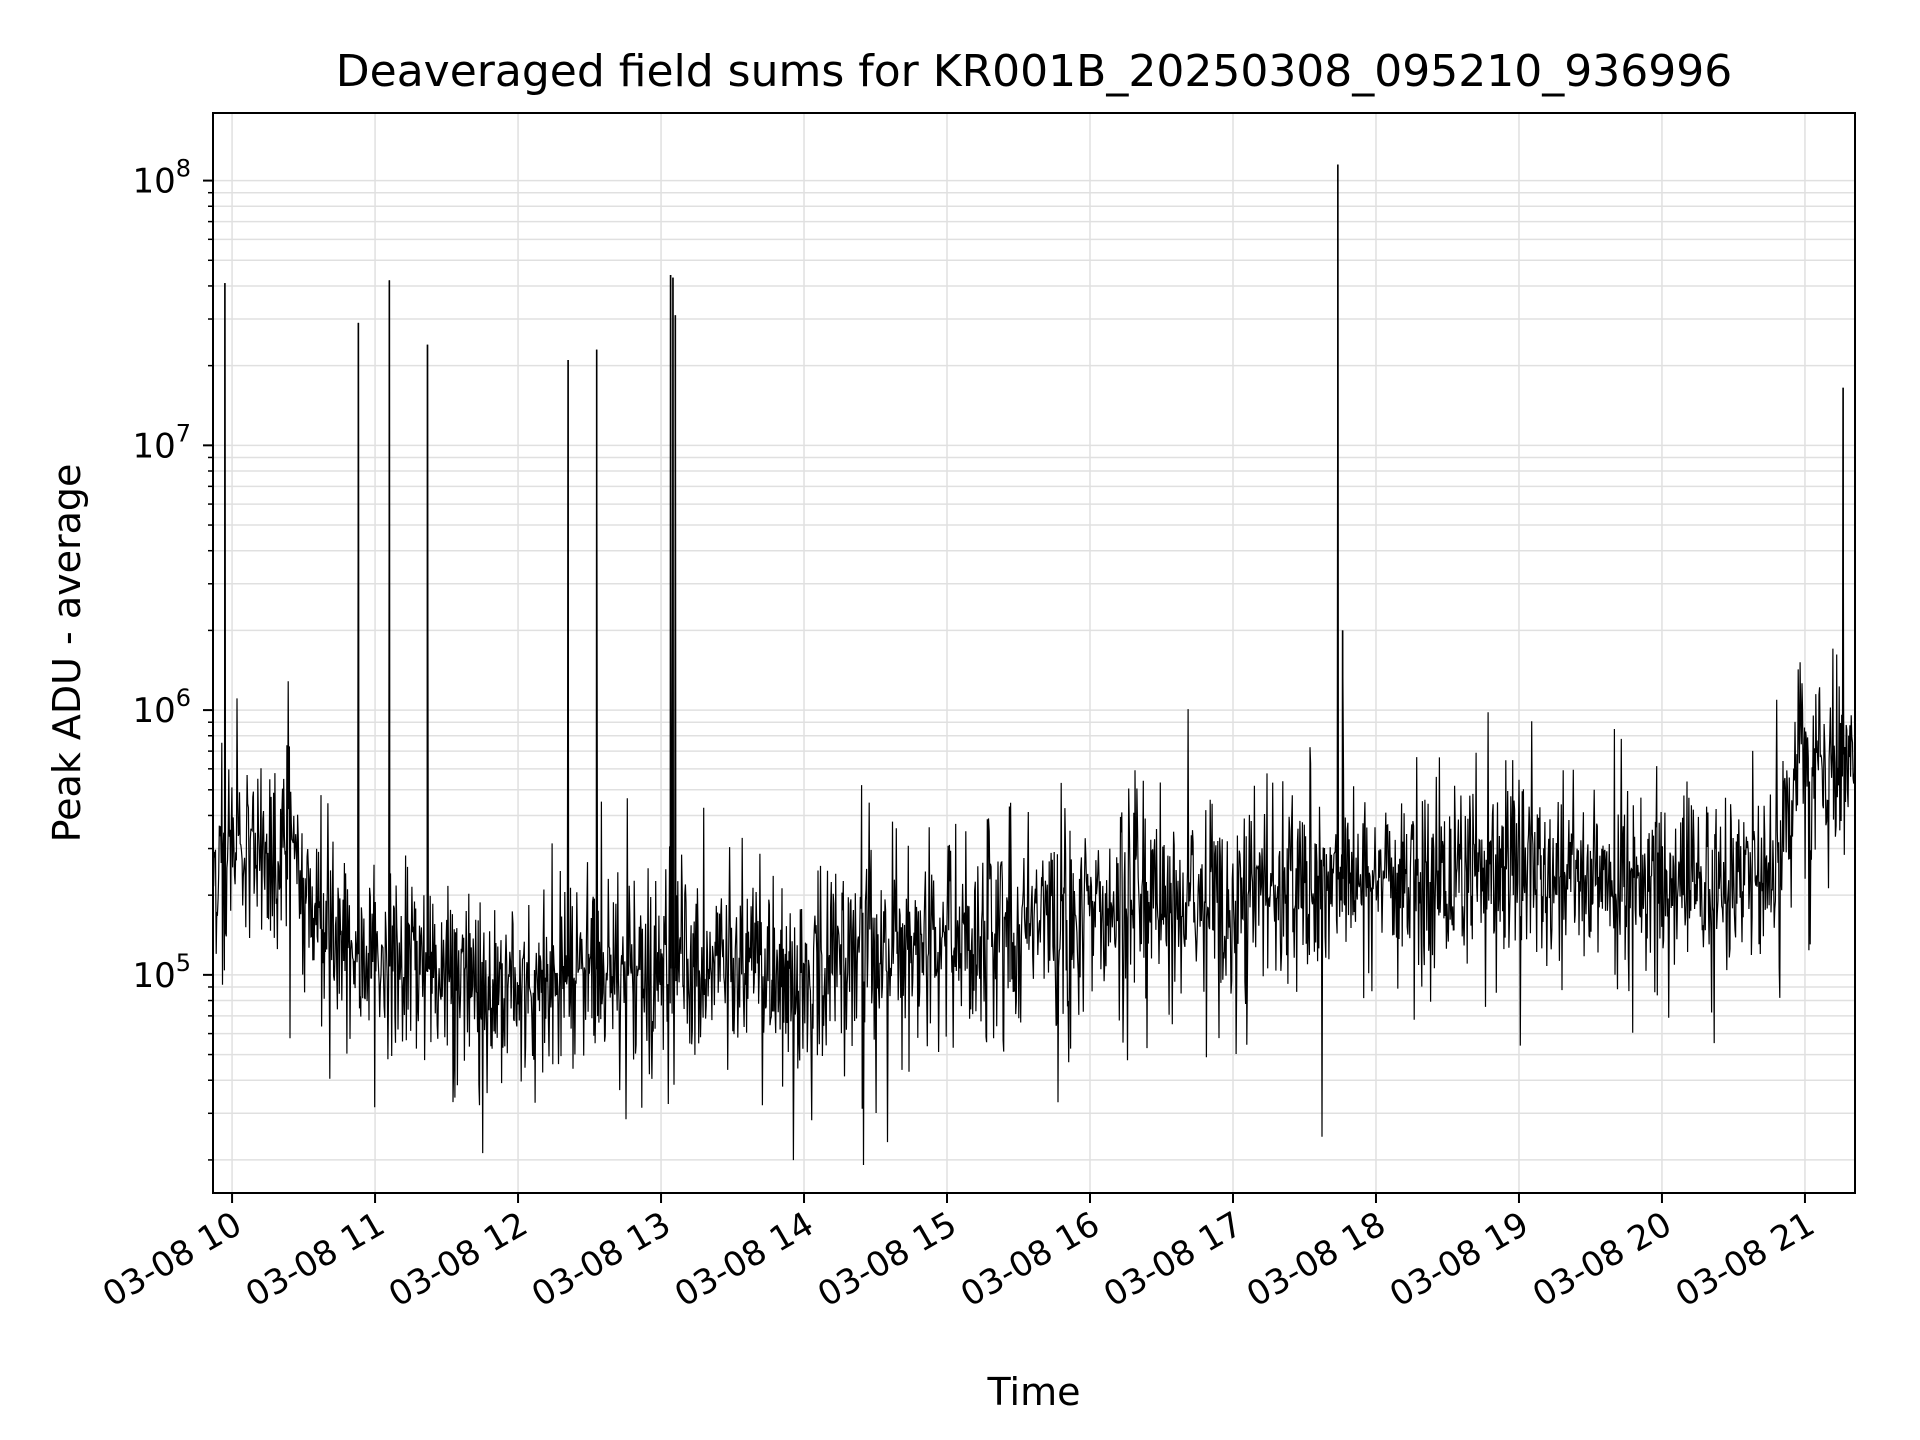  What do you see at coordinates (67, 653) in the screenshot?
I see `y-axis-label: Peak ADU - average` at bounding box center [67, 653].